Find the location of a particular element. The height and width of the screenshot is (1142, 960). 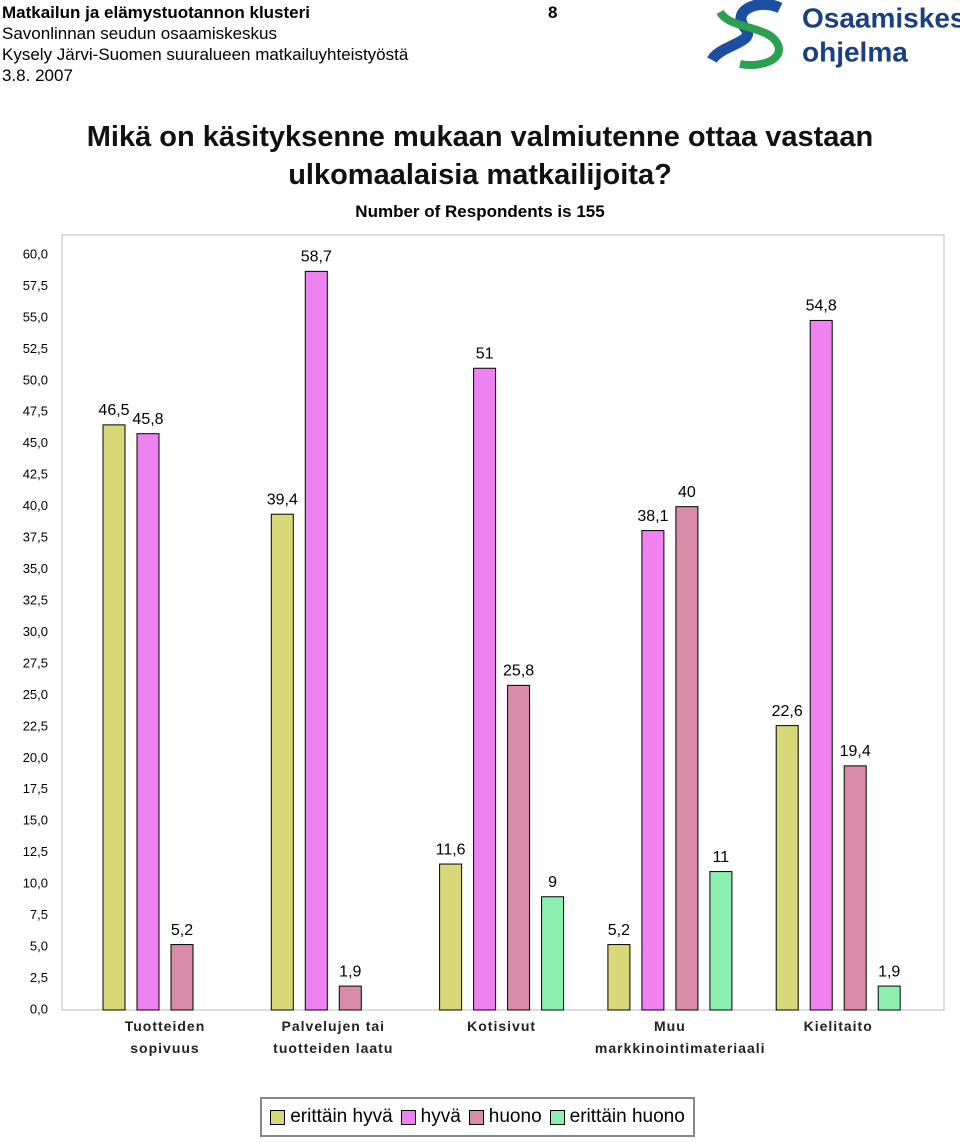

value-label: 39,4 is located at coordinates (282, 499).